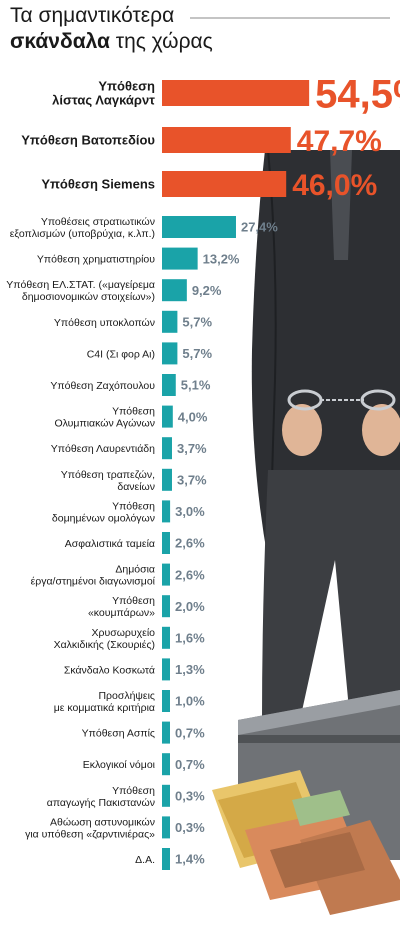 The width and height of the screenshot is (400, 942). Describe the element at coordinates (133, 791) in the screenshot. I see `category-label-21-0: Υπόθεση` at that location.